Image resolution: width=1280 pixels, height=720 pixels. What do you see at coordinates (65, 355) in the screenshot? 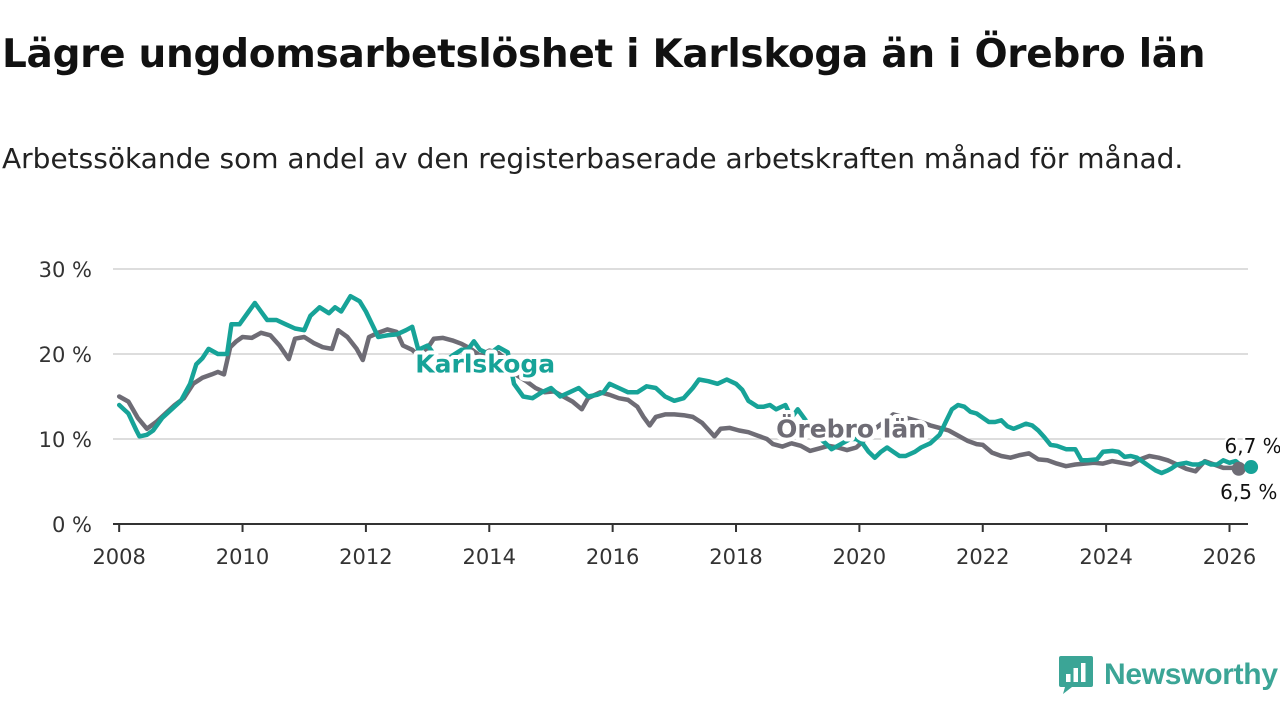
I see `y-tick-label: 20 %` at bounding box center [65, 355].